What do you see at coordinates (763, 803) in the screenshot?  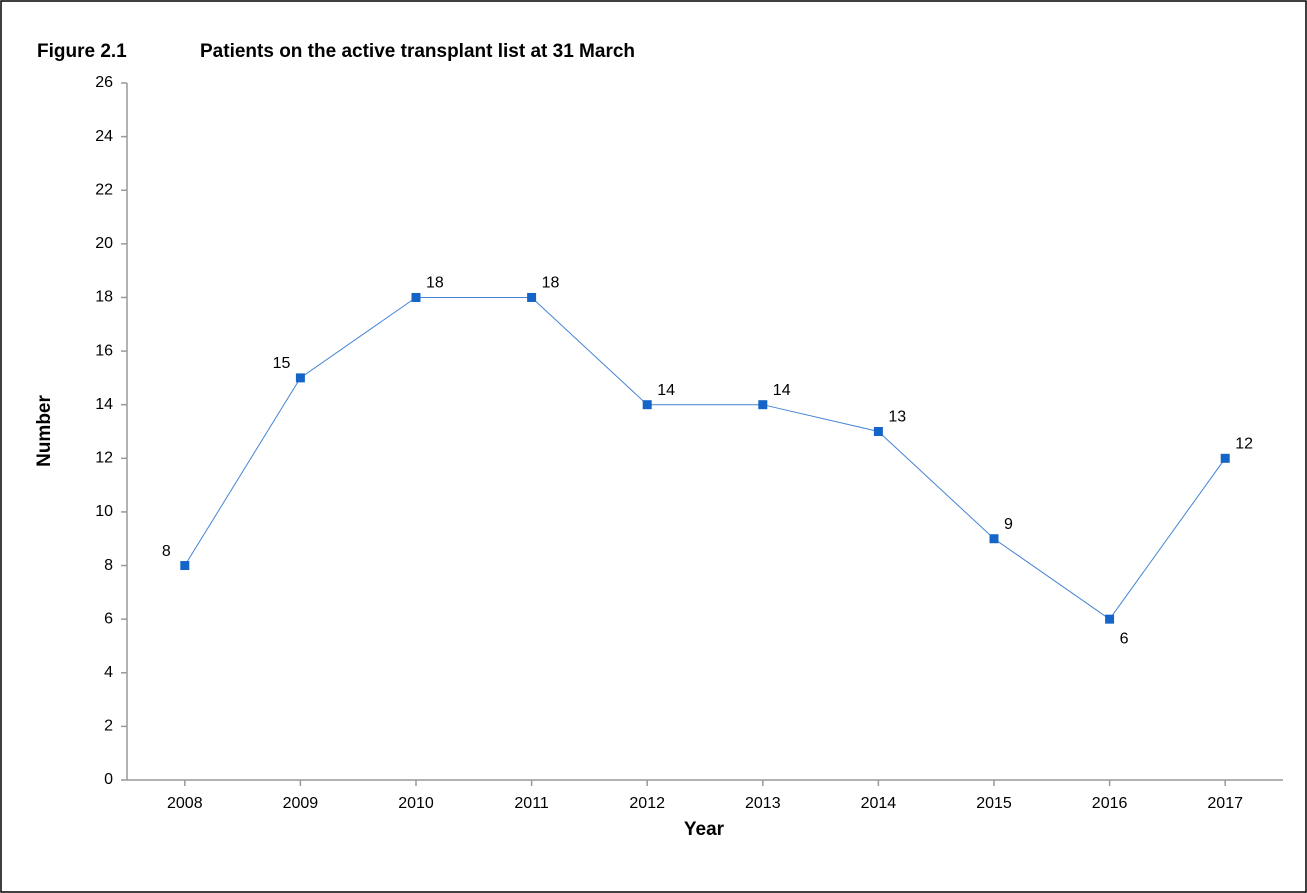 I see `x-tick-label: 2013` at bounding box center [763, 803].